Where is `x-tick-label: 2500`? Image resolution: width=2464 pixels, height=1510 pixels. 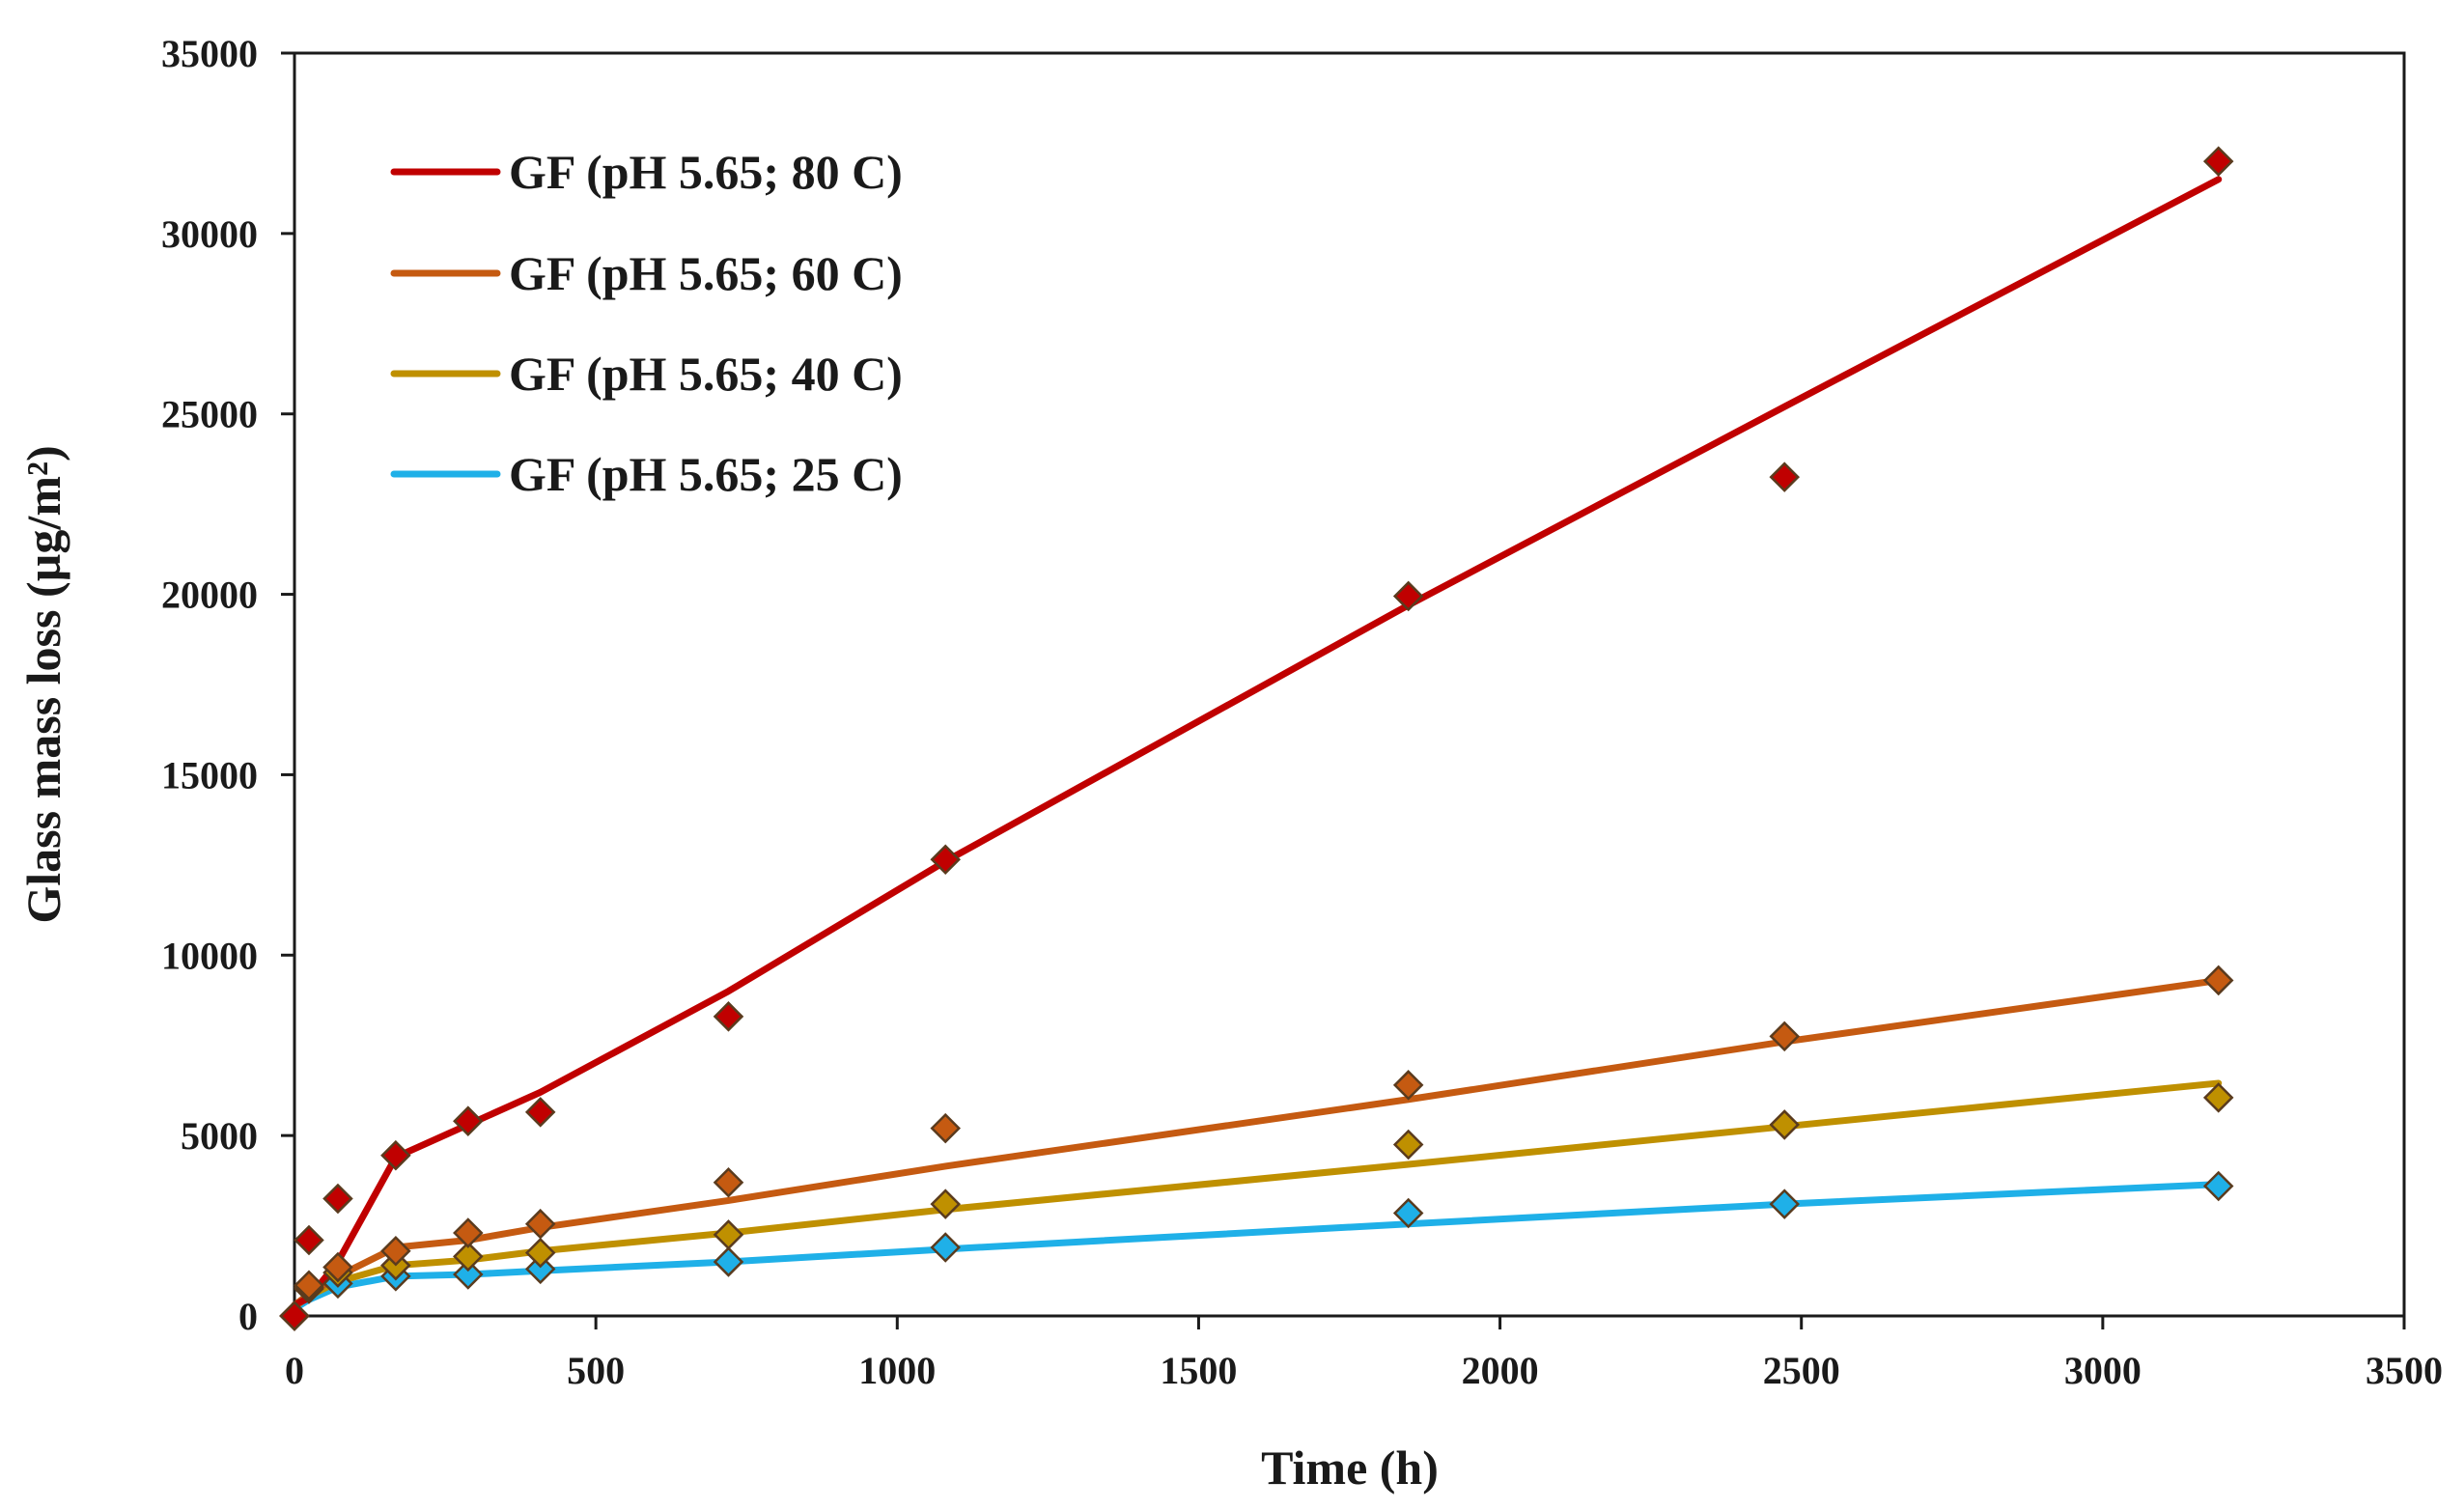 x-tick-label: 2500 is located at coordinates (1802, 1370).